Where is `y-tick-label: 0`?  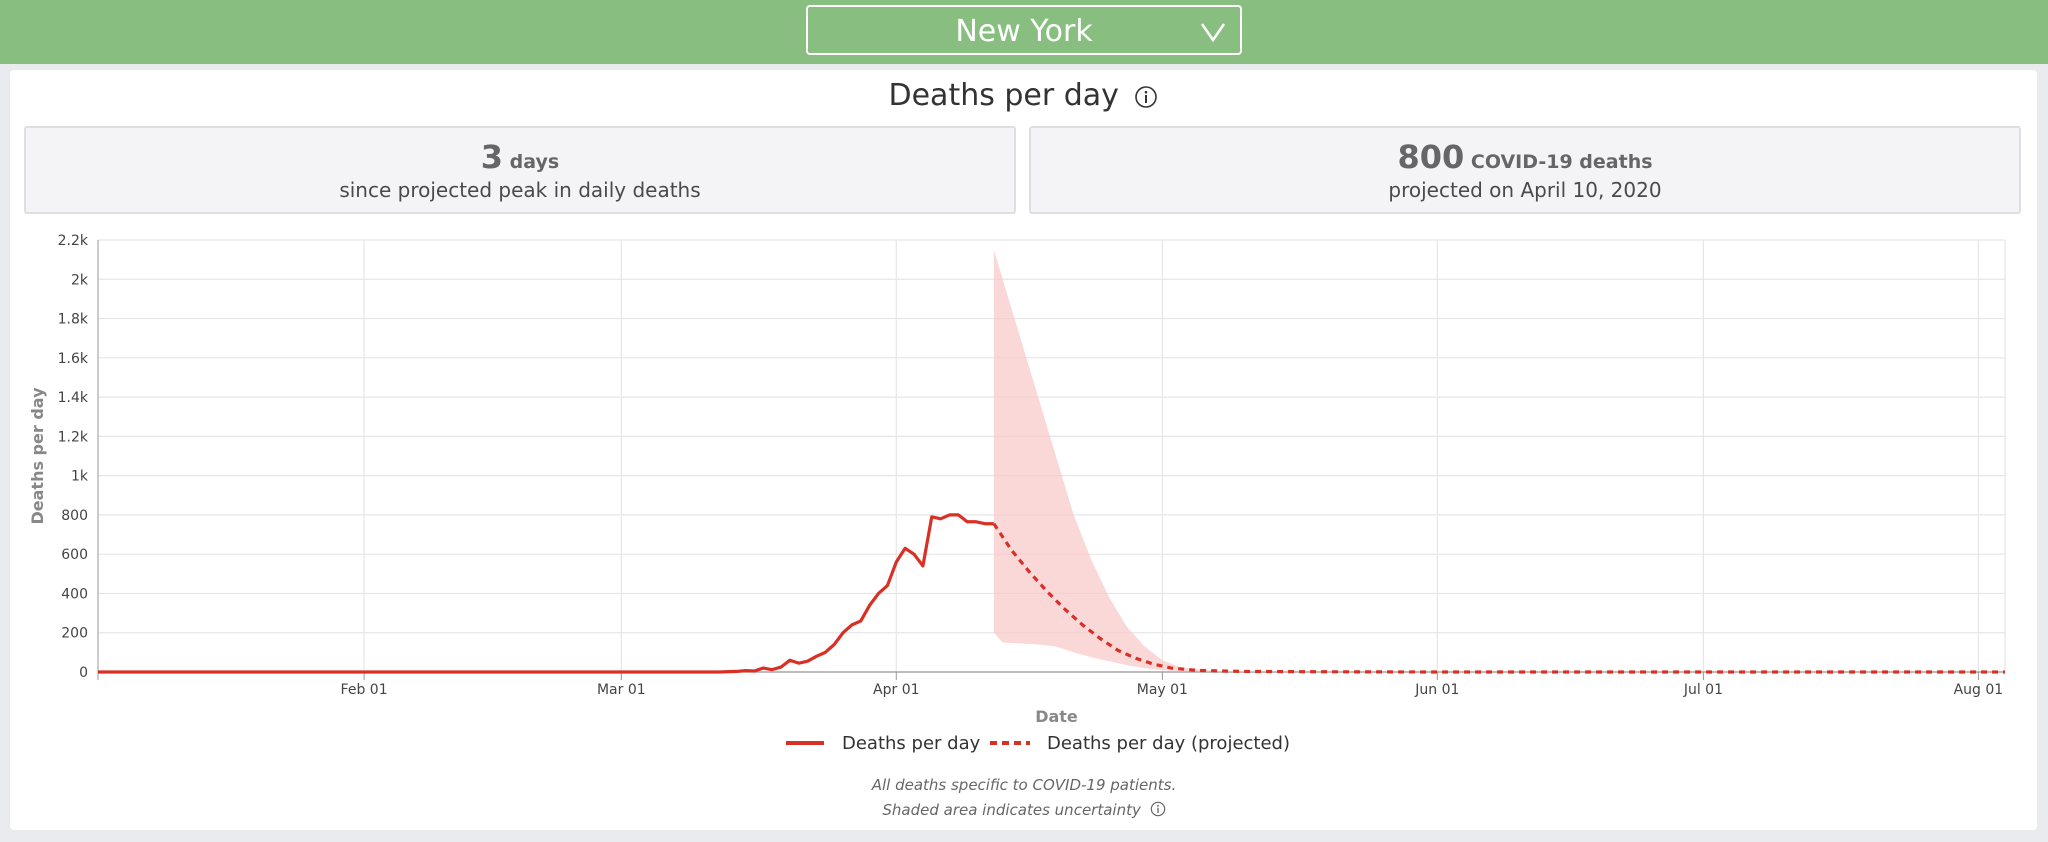 y-tick-label: 0 is located at coordinates (83, 673).